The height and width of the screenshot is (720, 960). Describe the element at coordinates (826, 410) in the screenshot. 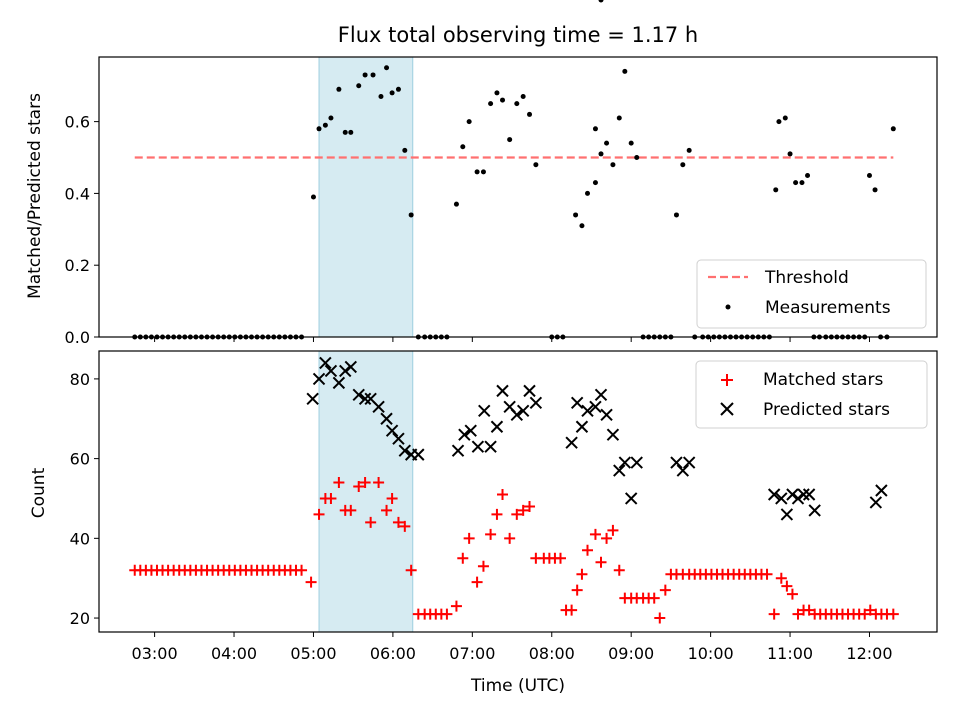

I see `legend-predicted-label: Predicted stars` at that location.